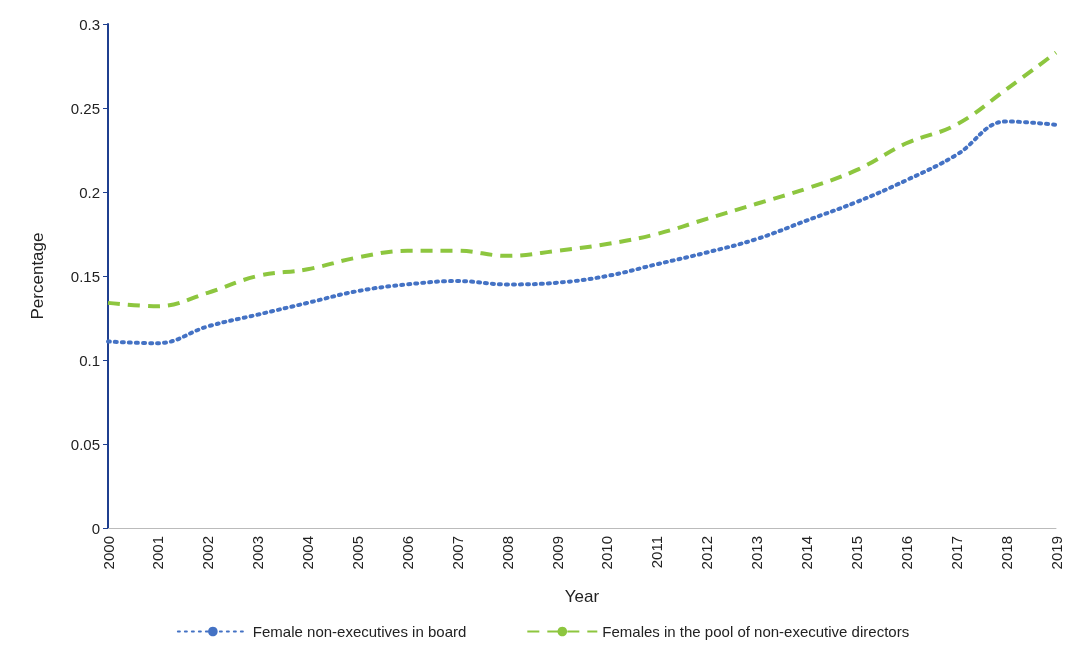 This screenshot has height=661, width=1089. Describe the element at coordinates (85, 276) in the screenshot. I see `y-tick-label: 0.15` at that location.